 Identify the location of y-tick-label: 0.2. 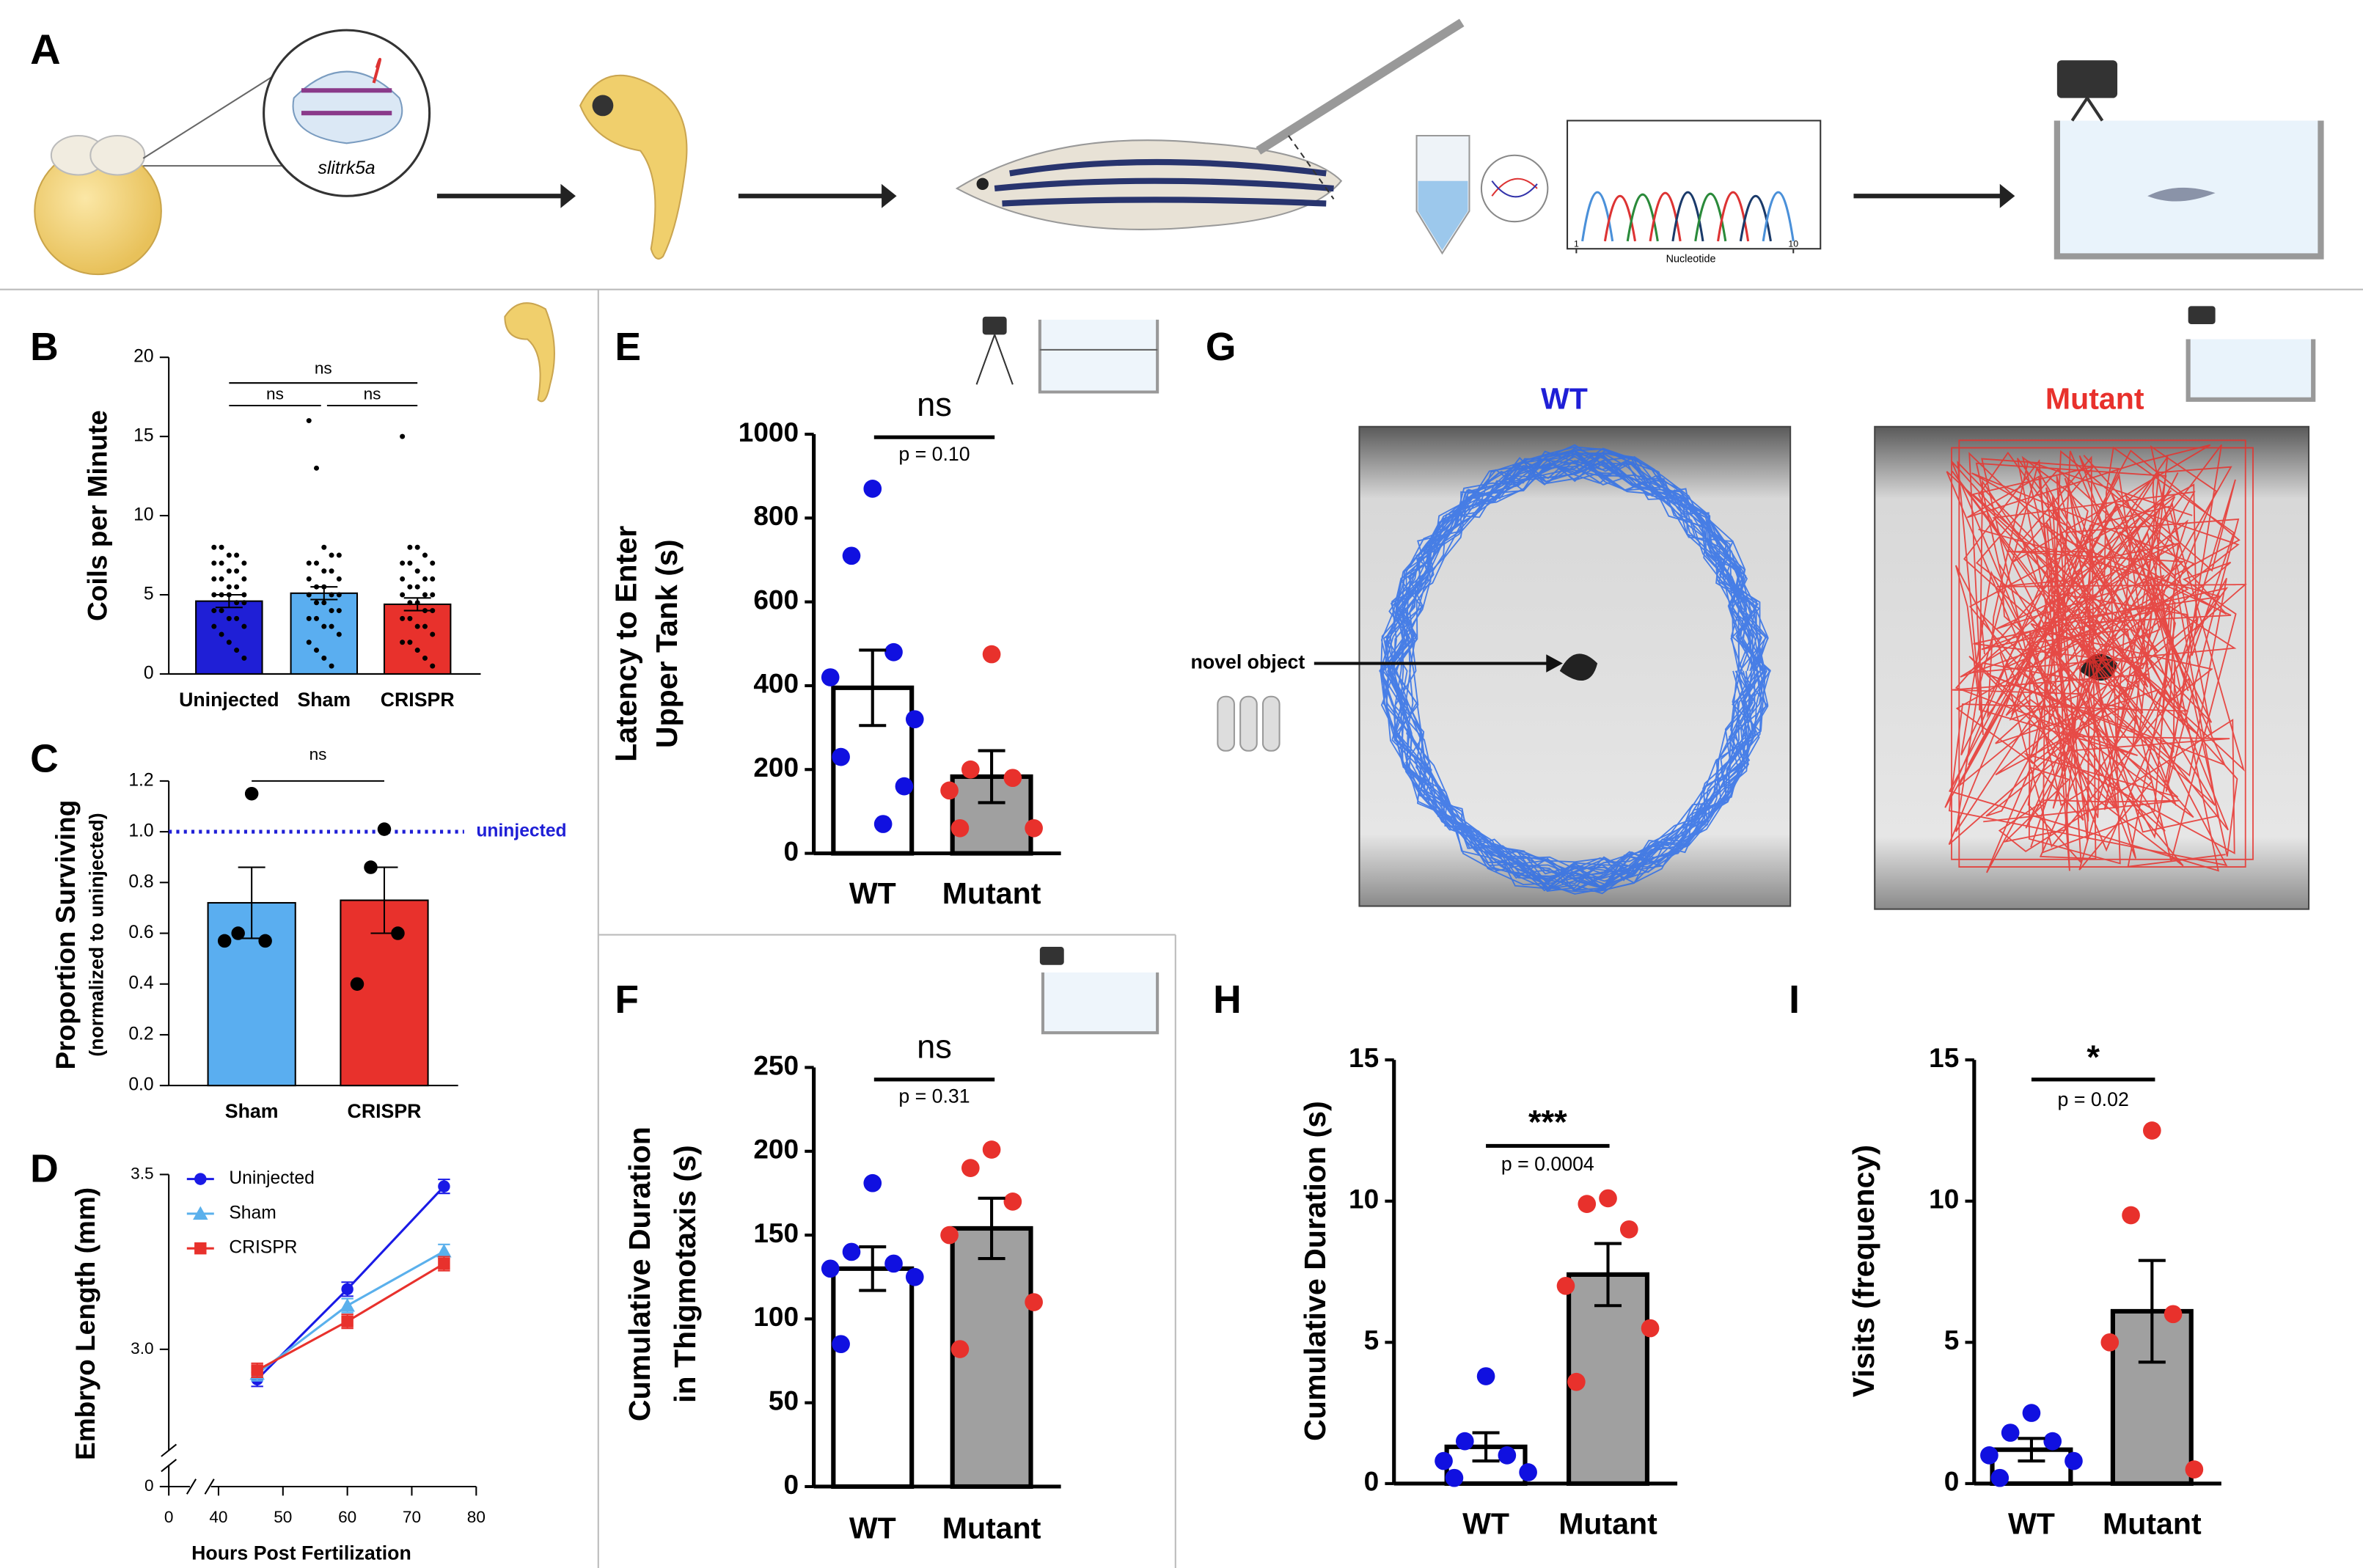
(140, 1034).